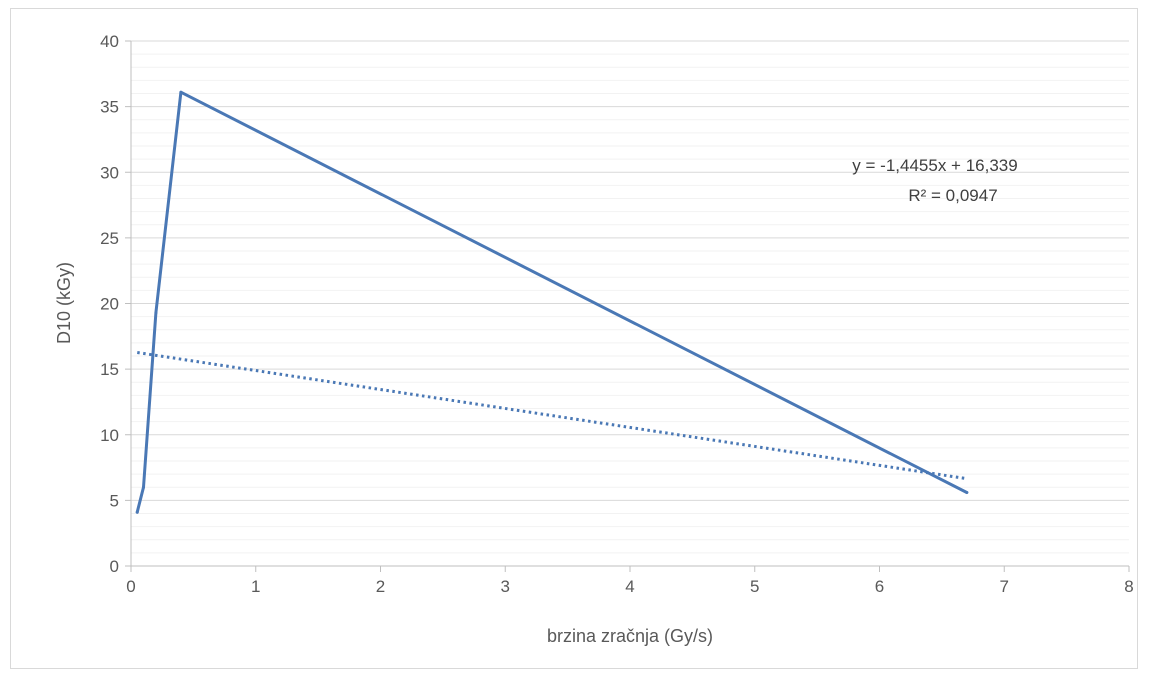 The image size is (1150, 677). I want to click on linear-trendline, so click(552, 416).